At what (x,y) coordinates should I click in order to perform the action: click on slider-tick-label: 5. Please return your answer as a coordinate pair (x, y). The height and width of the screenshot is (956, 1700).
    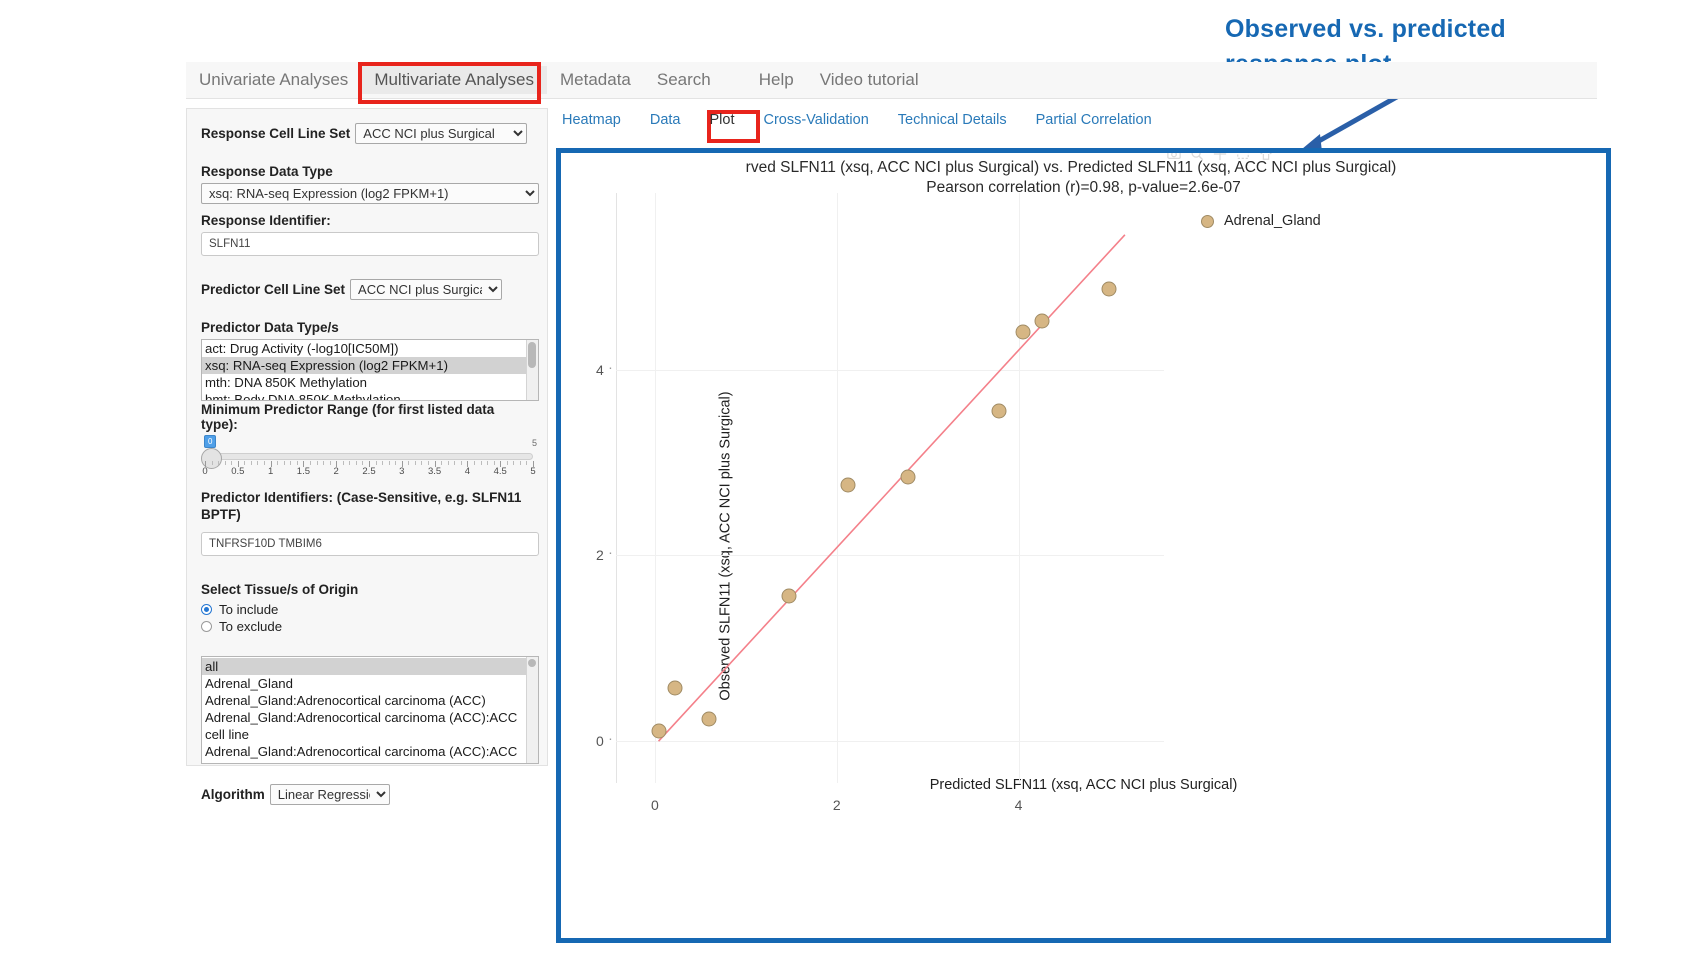
    Looking at the image, I should click on (533, 471).